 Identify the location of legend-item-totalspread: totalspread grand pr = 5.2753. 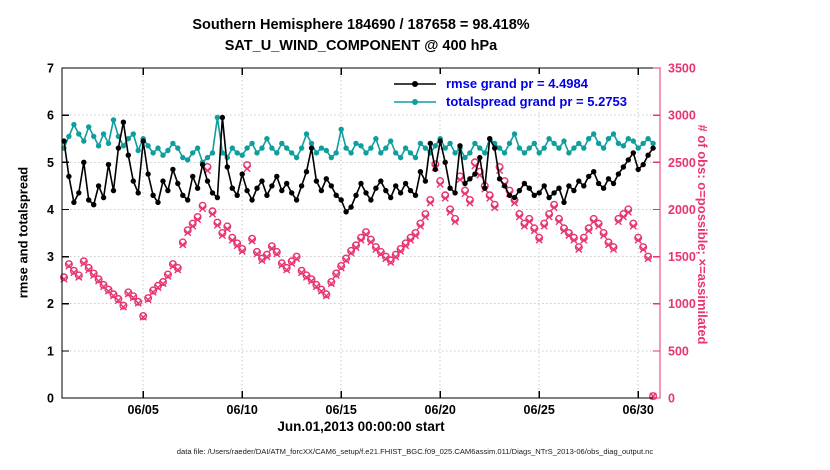
(509, 101).